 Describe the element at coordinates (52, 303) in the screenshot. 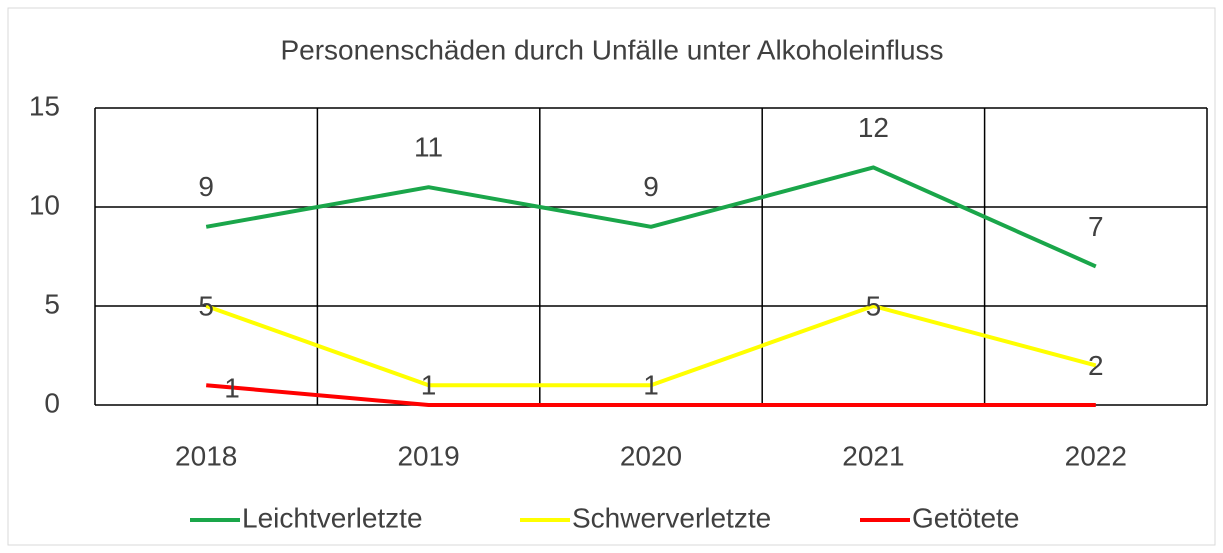

I see `y-tick-label: 5` at that location.